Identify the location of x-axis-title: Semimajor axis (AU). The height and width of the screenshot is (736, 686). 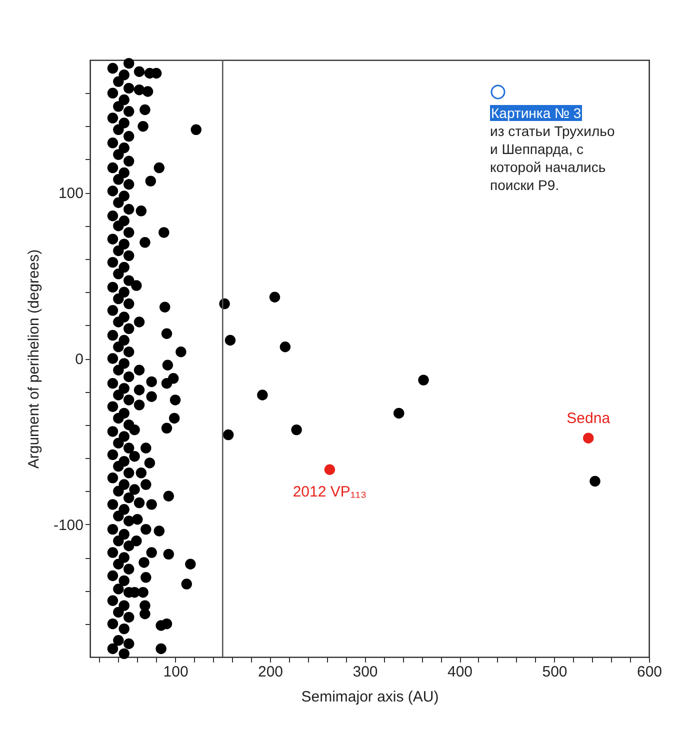
(370, 697).